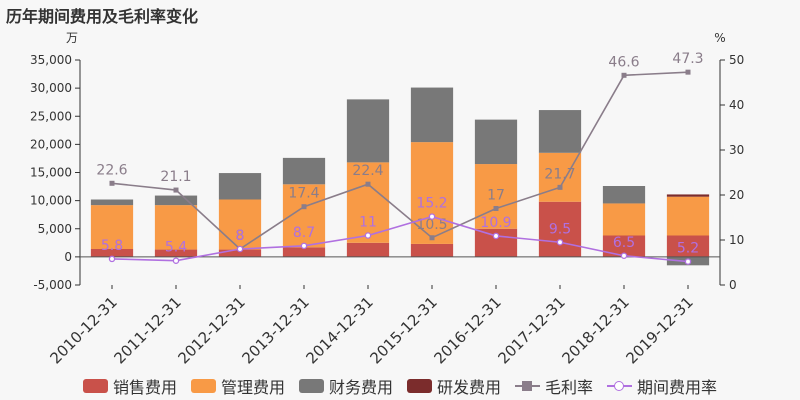 The image size is (800, 400). I want to click on data-label-1: 17, so click(496, 196).